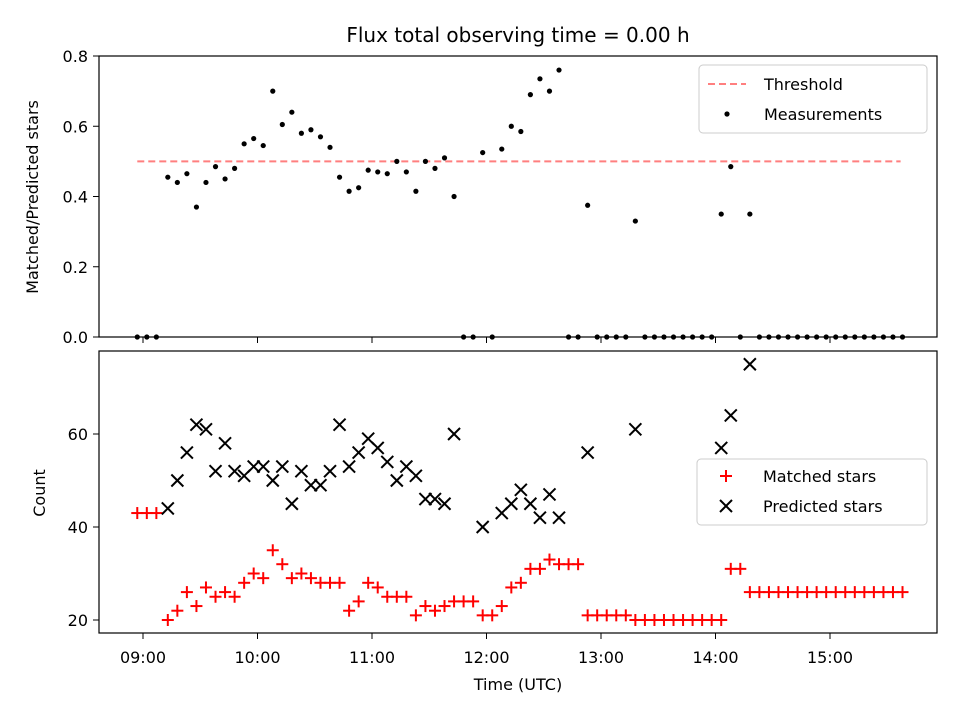 This screenshot has height=720, width=960. What do you see at coordinates (143, 657) in the screenshot?
I see `x-tick-label: 09:00` at bounding box center [143, 657].